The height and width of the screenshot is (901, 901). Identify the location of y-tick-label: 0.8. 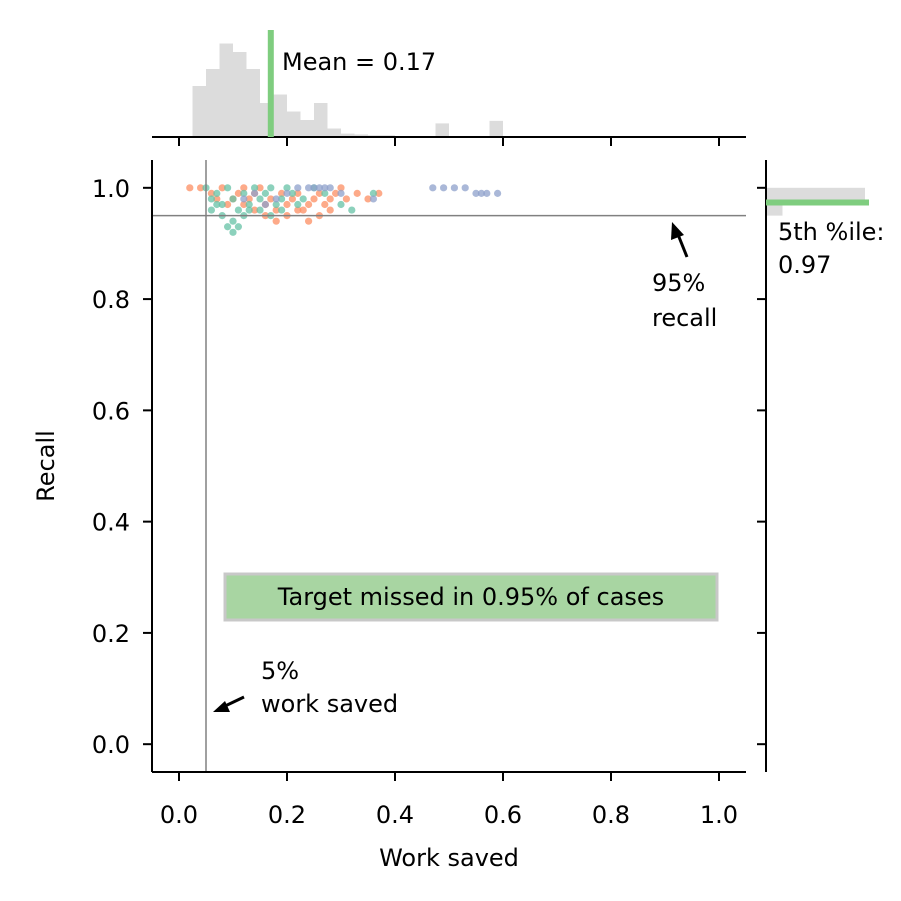
(111, 300).